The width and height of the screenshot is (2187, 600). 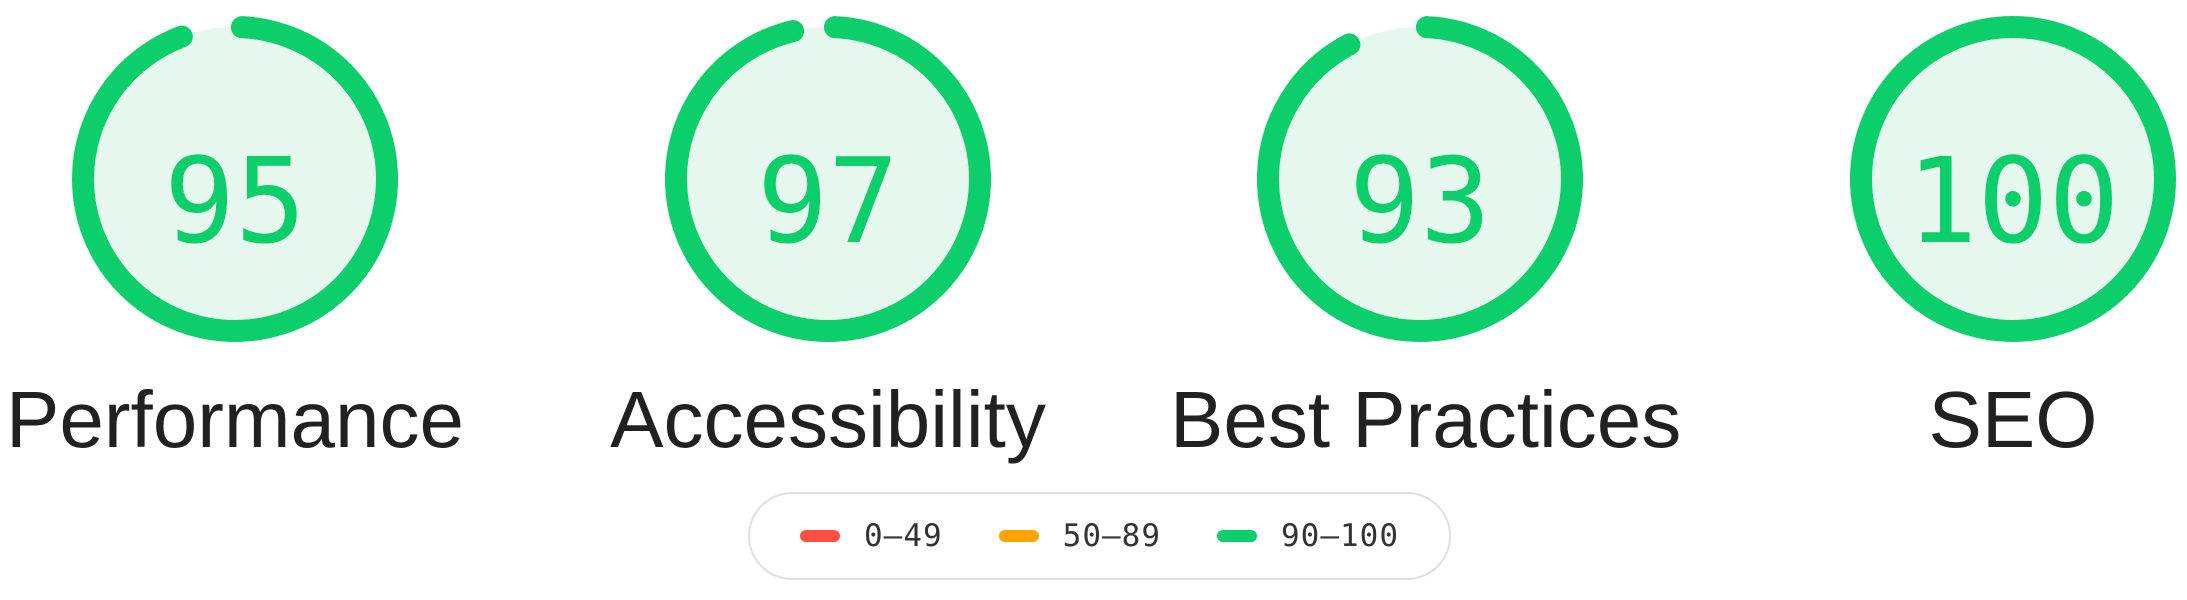 I want to click on gauge-score: 100, so click(x=2012, y=201).